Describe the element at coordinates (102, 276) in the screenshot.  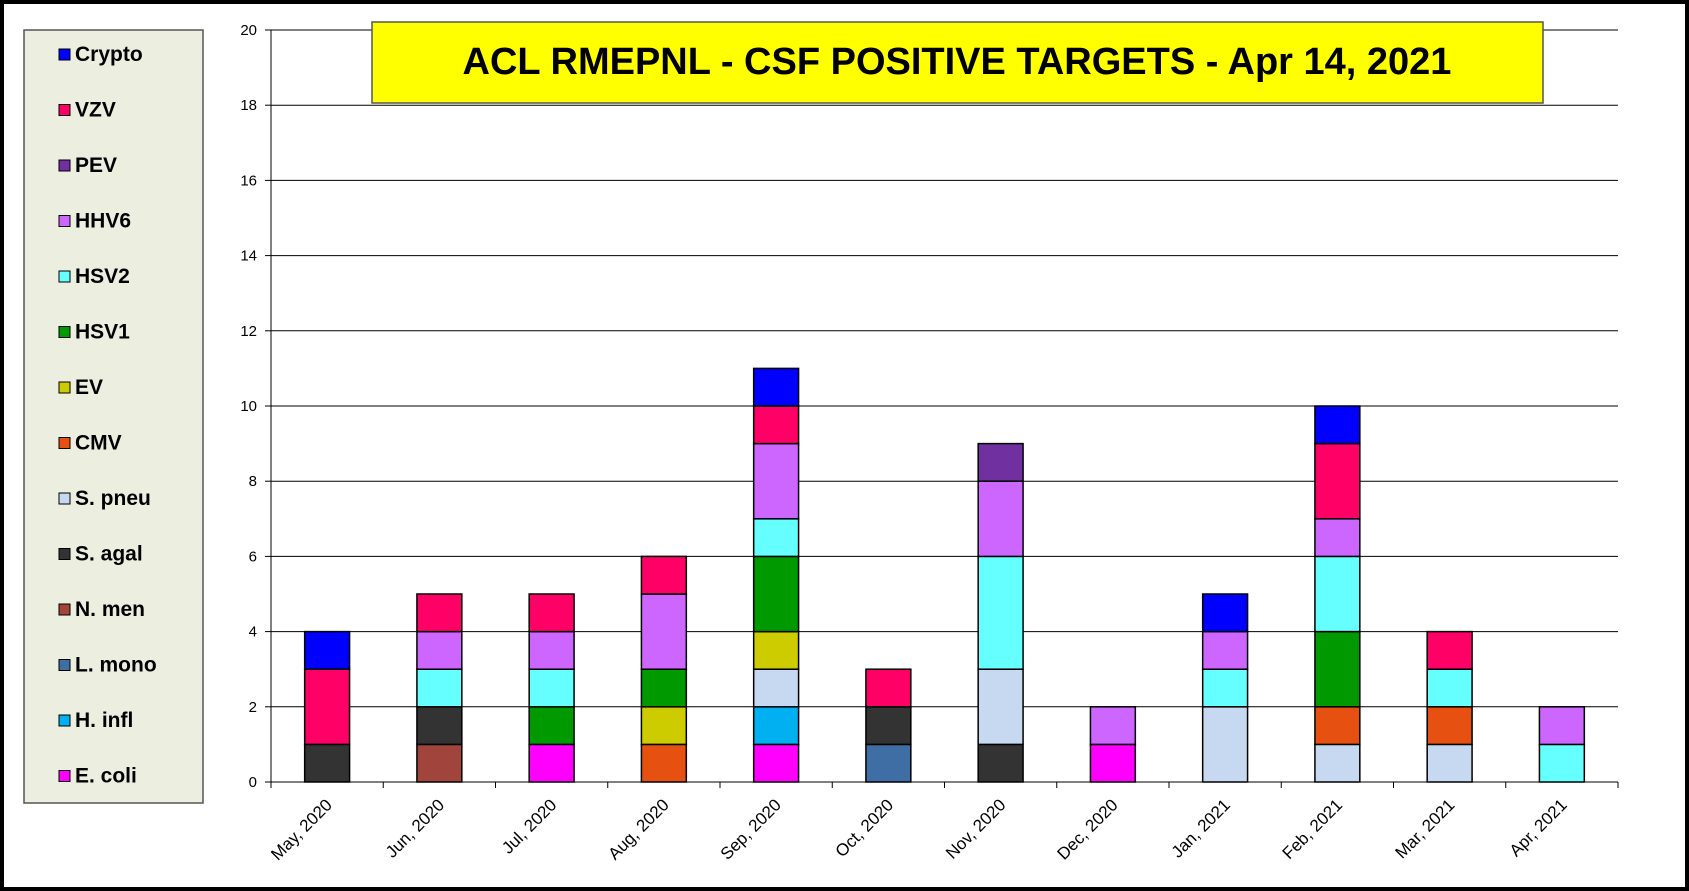
I see `legend-label: HSV2` at that location.